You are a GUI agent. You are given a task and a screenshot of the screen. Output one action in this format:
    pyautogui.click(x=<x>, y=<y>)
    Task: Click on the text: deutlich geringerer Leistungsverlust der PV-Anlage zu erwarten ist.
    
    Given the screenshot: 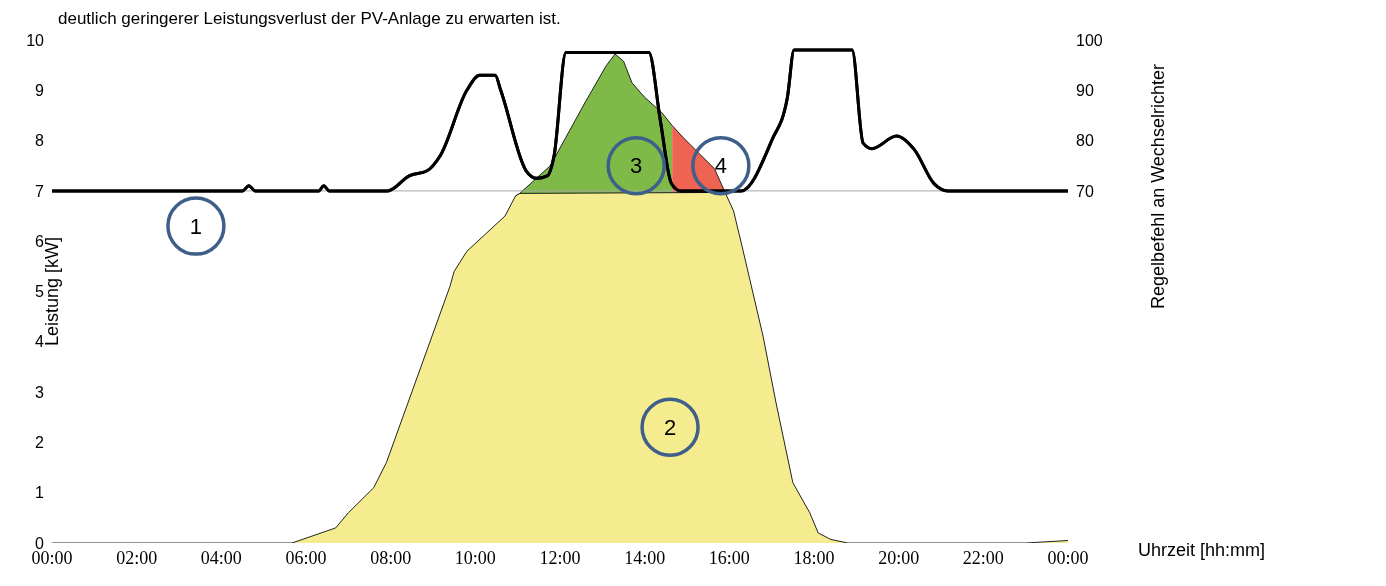 What is the action you would take?
    pyautogui.click(x=310, y=19)
    